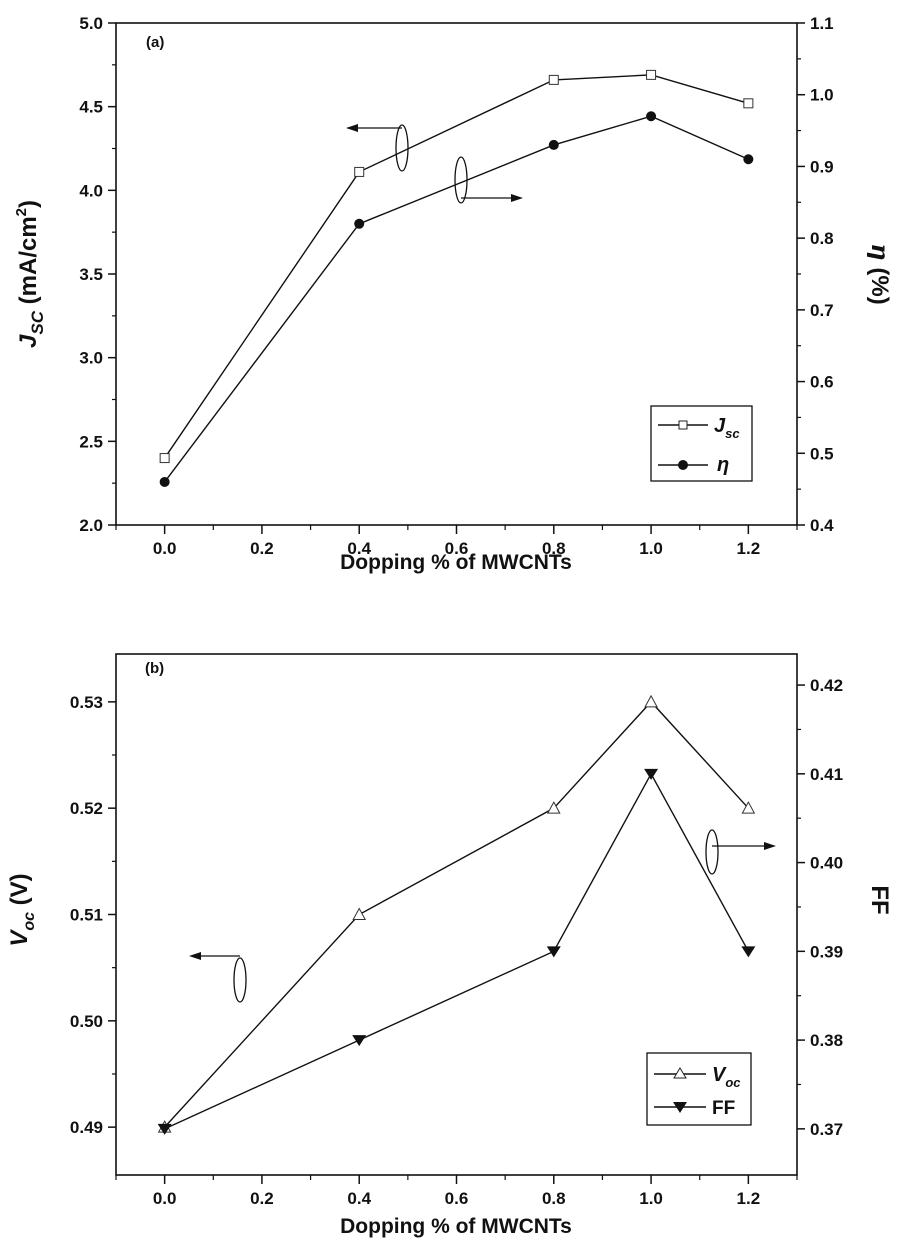 This screenshot has width=898, height=1241. I want to click on right-y-tick-label: 0.41, so click(826, 774).